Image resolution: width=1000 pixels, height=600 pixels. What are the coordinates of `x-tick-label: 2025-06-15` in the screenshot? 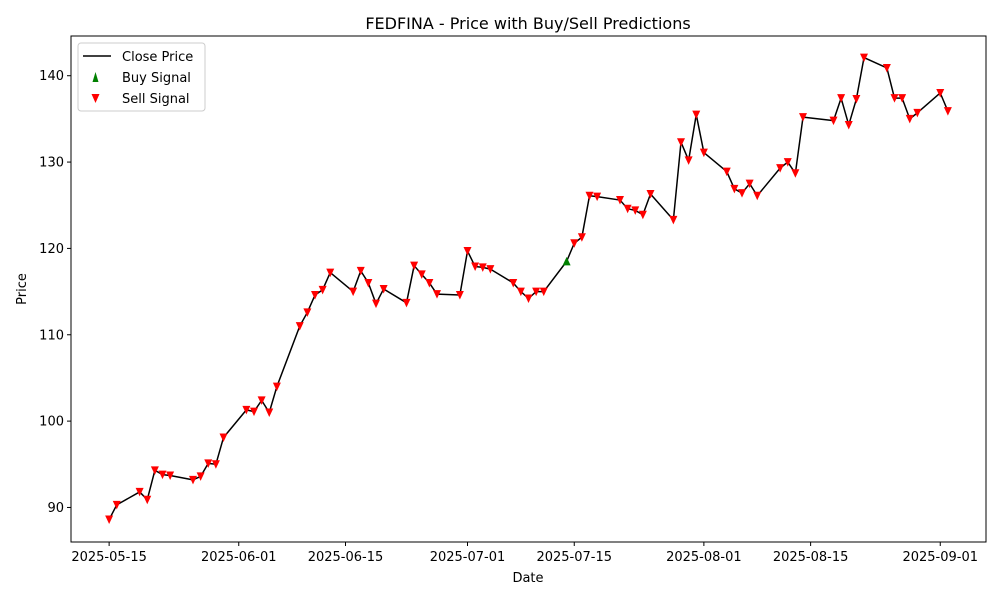 It's located at (346, 557).